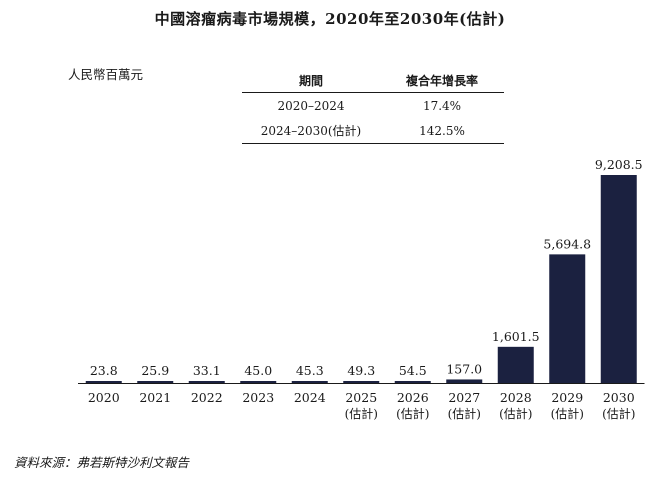 This screenshot has height=480, width=660. I want to click on value-label: 54.5, so click(413, 370).